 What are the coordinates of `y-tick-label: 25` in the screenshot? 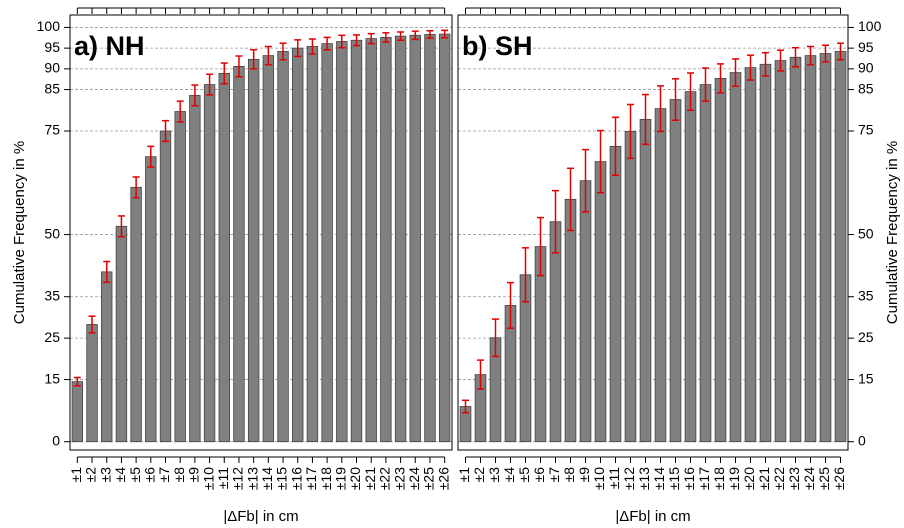 It's located at (52, 337).